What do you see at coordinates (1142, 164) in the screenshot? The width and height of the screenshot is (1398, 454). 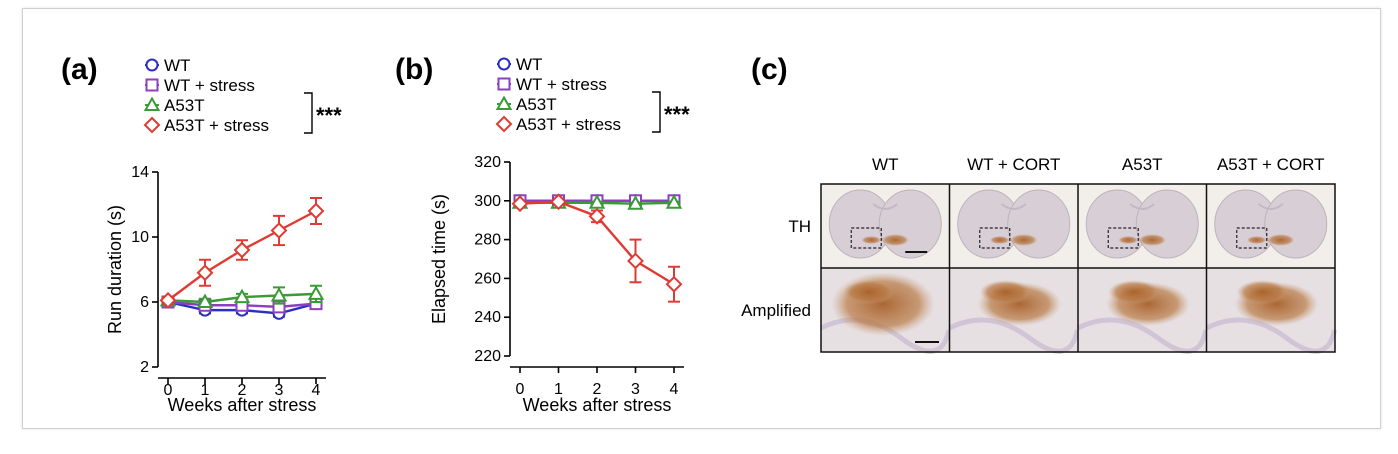 I see `panel-c-column-label-2: A53T` at bounding box center [1142, 164].